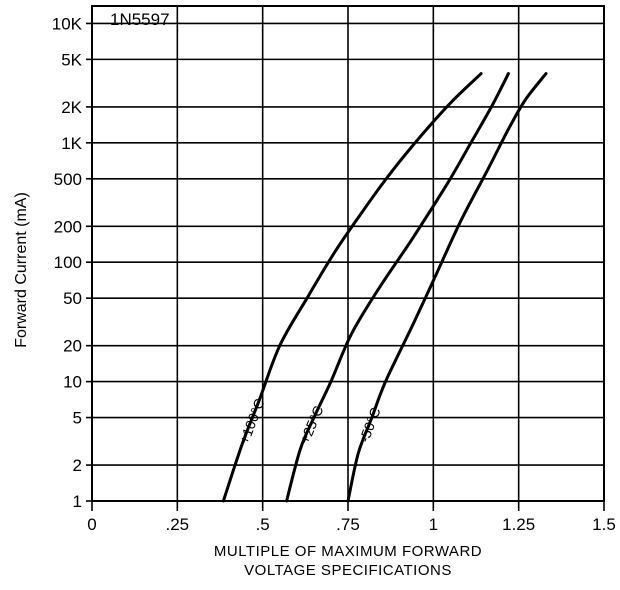  Describe the element at coordinates (77, 418) in the screenshot. I see `y-tick-label: 5` at that location.